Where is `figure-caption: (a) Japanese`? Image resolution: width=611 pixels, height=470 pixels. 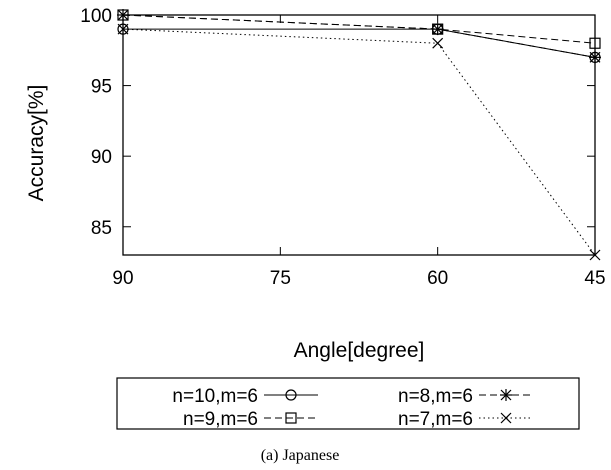 figure-caption: (a) Japanese is located at coordinates (300, 455).